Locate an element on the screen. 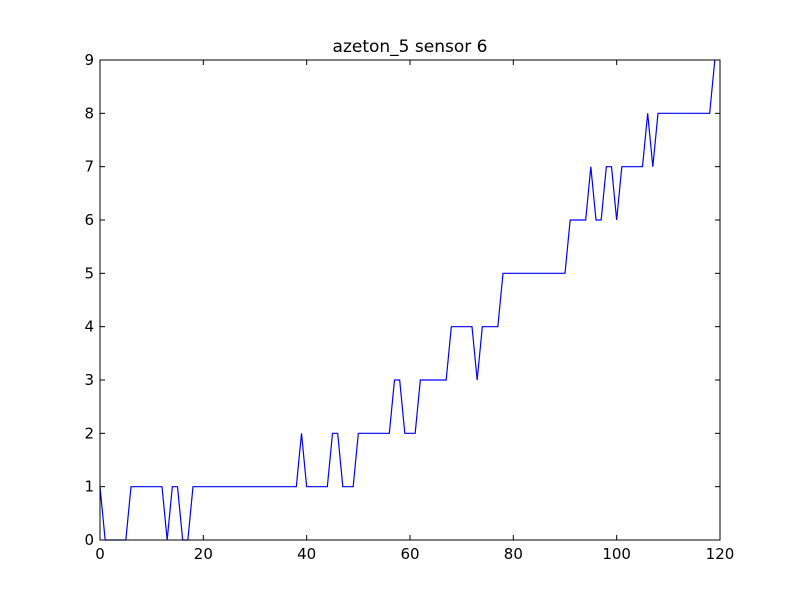  x-tick-label: 20 is located at coordinates (203, 554).